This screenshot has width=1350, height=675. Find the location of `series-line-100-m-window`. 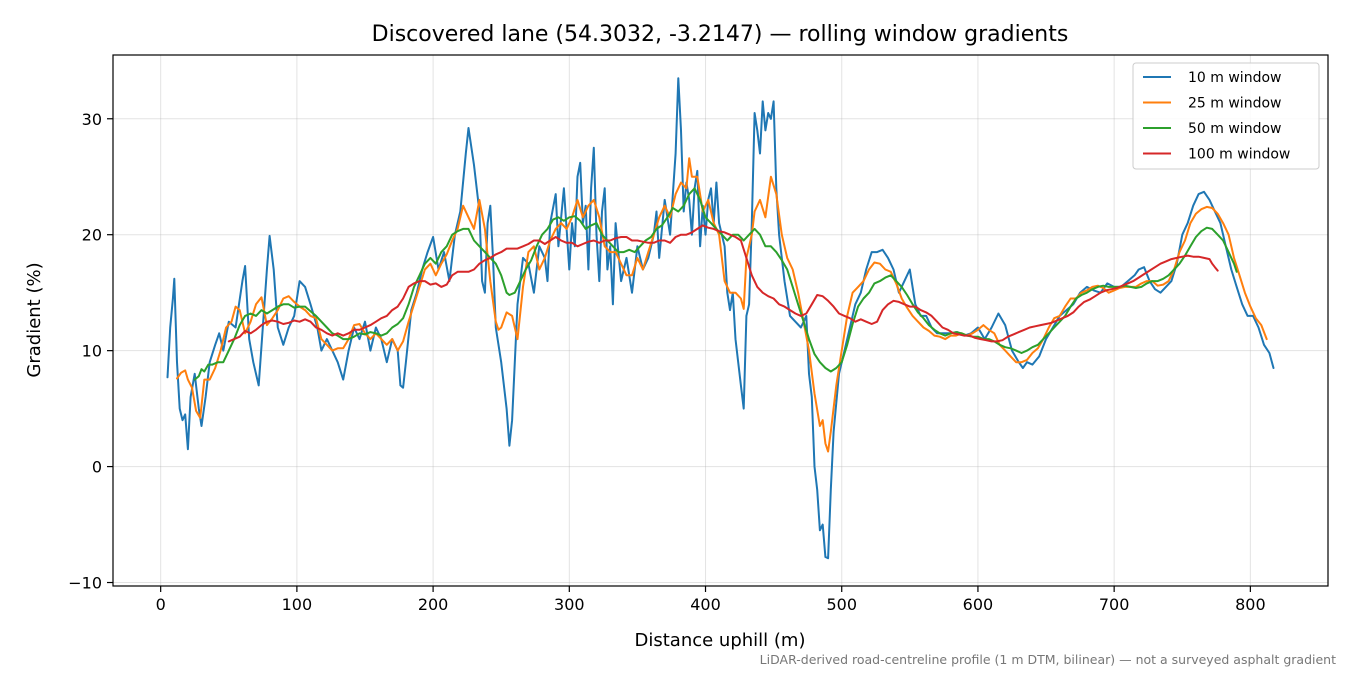

series-line-100-m-window is located at coordinates (723, 283).